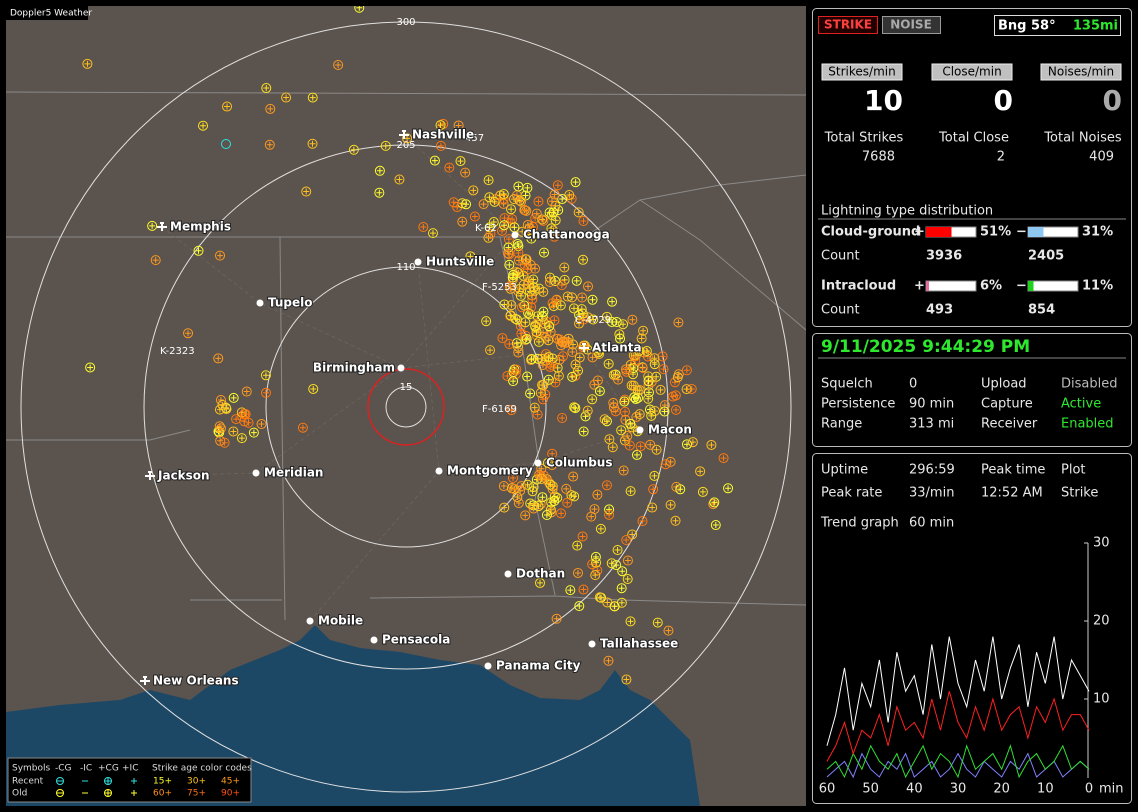 The image size is (1138, 812). I want to click on close-ring, so click(406, 407).